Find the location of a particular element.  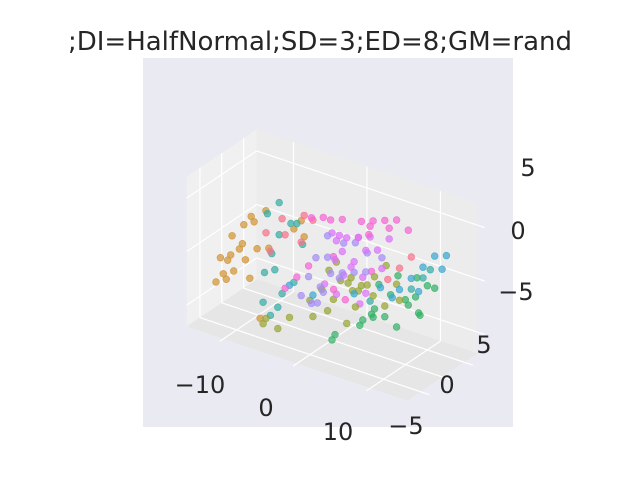

z-tick-label: 5 is located at coordinates (527, 168).